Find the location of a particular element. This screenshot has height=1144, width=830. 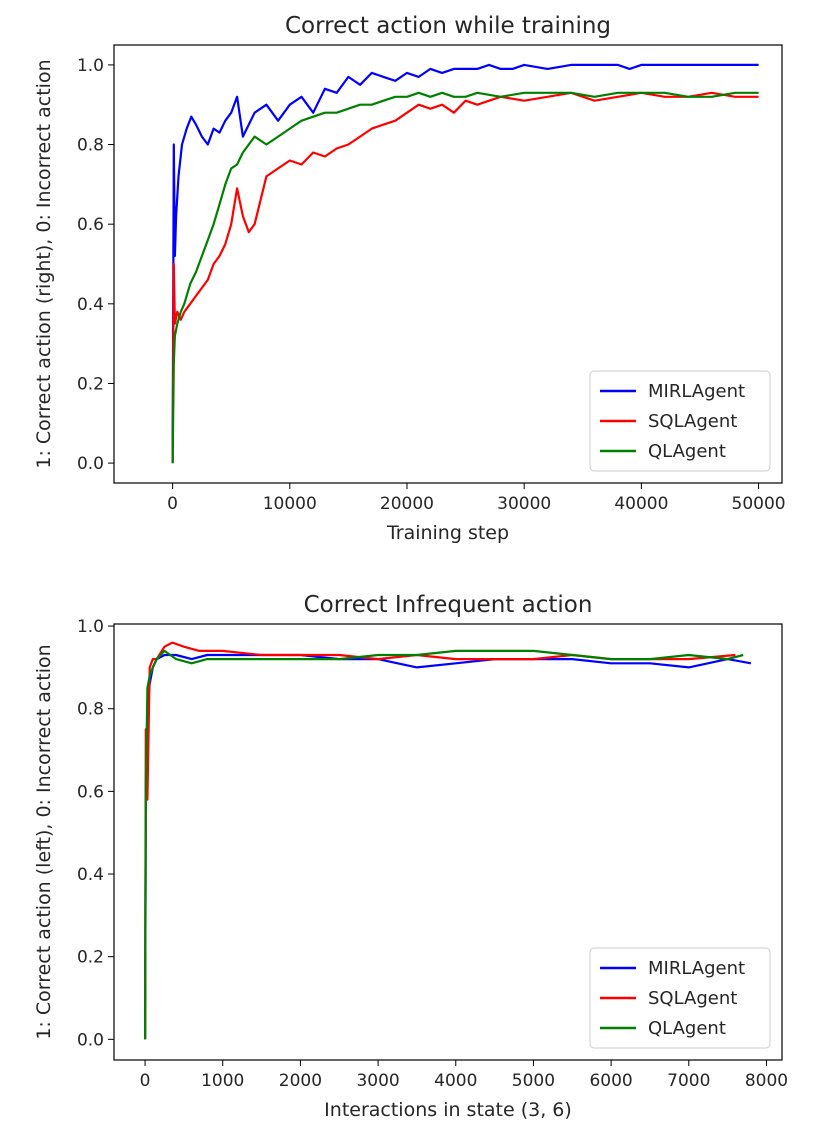

x-tick-label: 7000 is located at coordinates (688, 1081).